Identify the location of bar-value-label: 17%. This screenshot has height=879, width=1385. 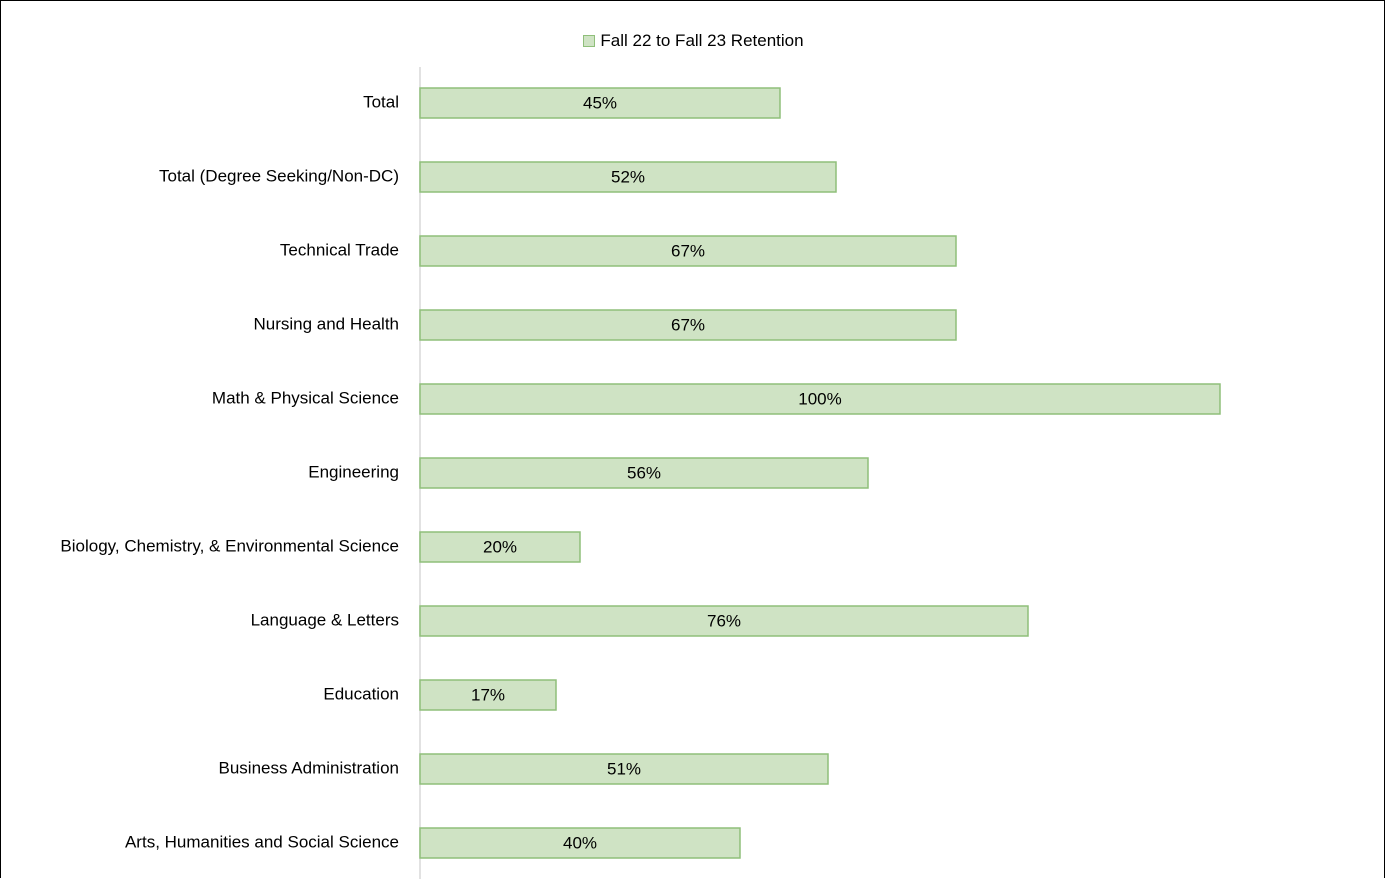
(488, 694).